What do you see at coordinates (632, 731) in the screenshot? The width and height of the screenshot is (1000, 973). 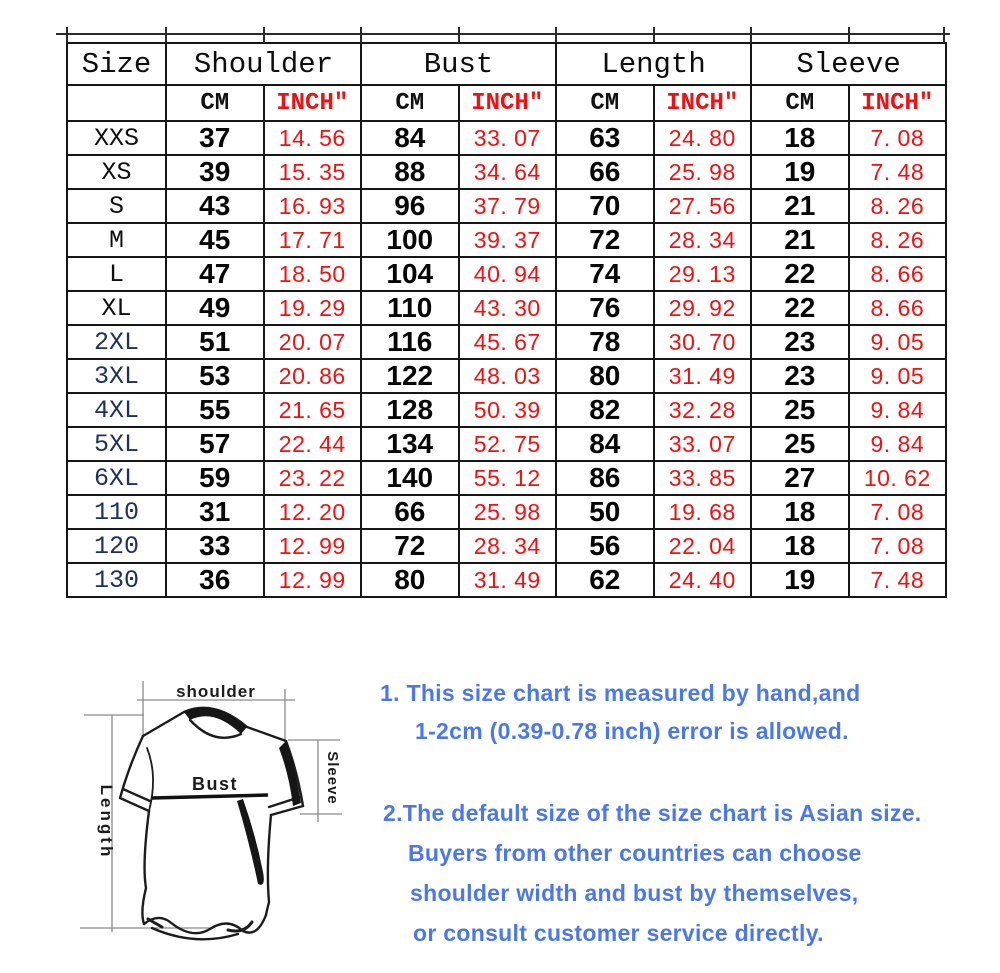 I see `note1-line2: 1-2cm (0.39-0.78 inch) error is allowed.` at bounding box center [632, 731].